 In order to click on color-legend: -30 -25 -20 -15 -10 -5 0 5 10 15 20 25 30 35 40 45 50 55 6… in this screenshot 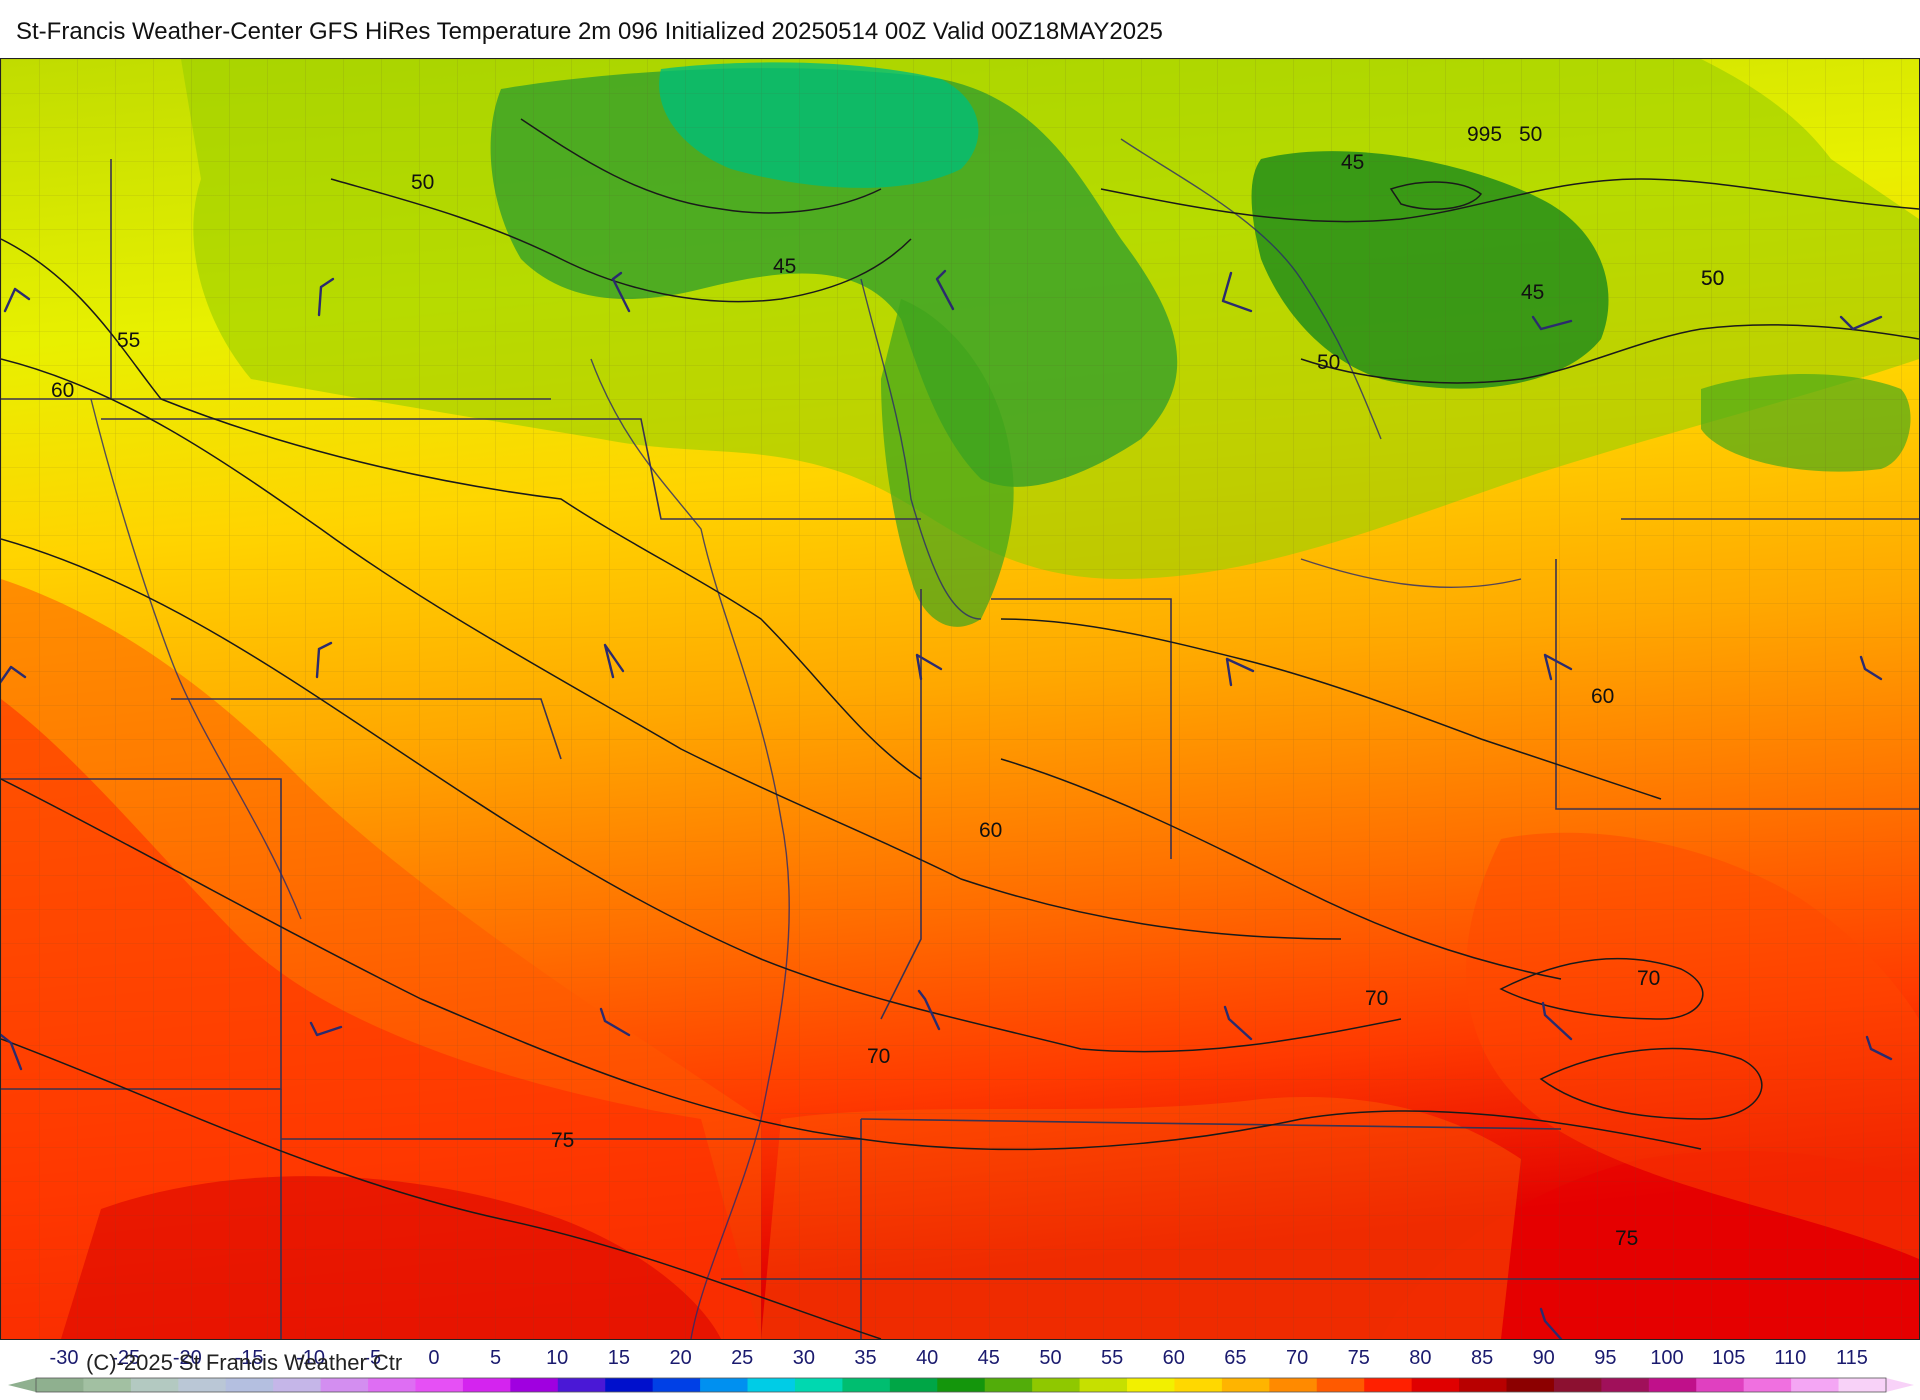, I will do `click(960, 1370)`.